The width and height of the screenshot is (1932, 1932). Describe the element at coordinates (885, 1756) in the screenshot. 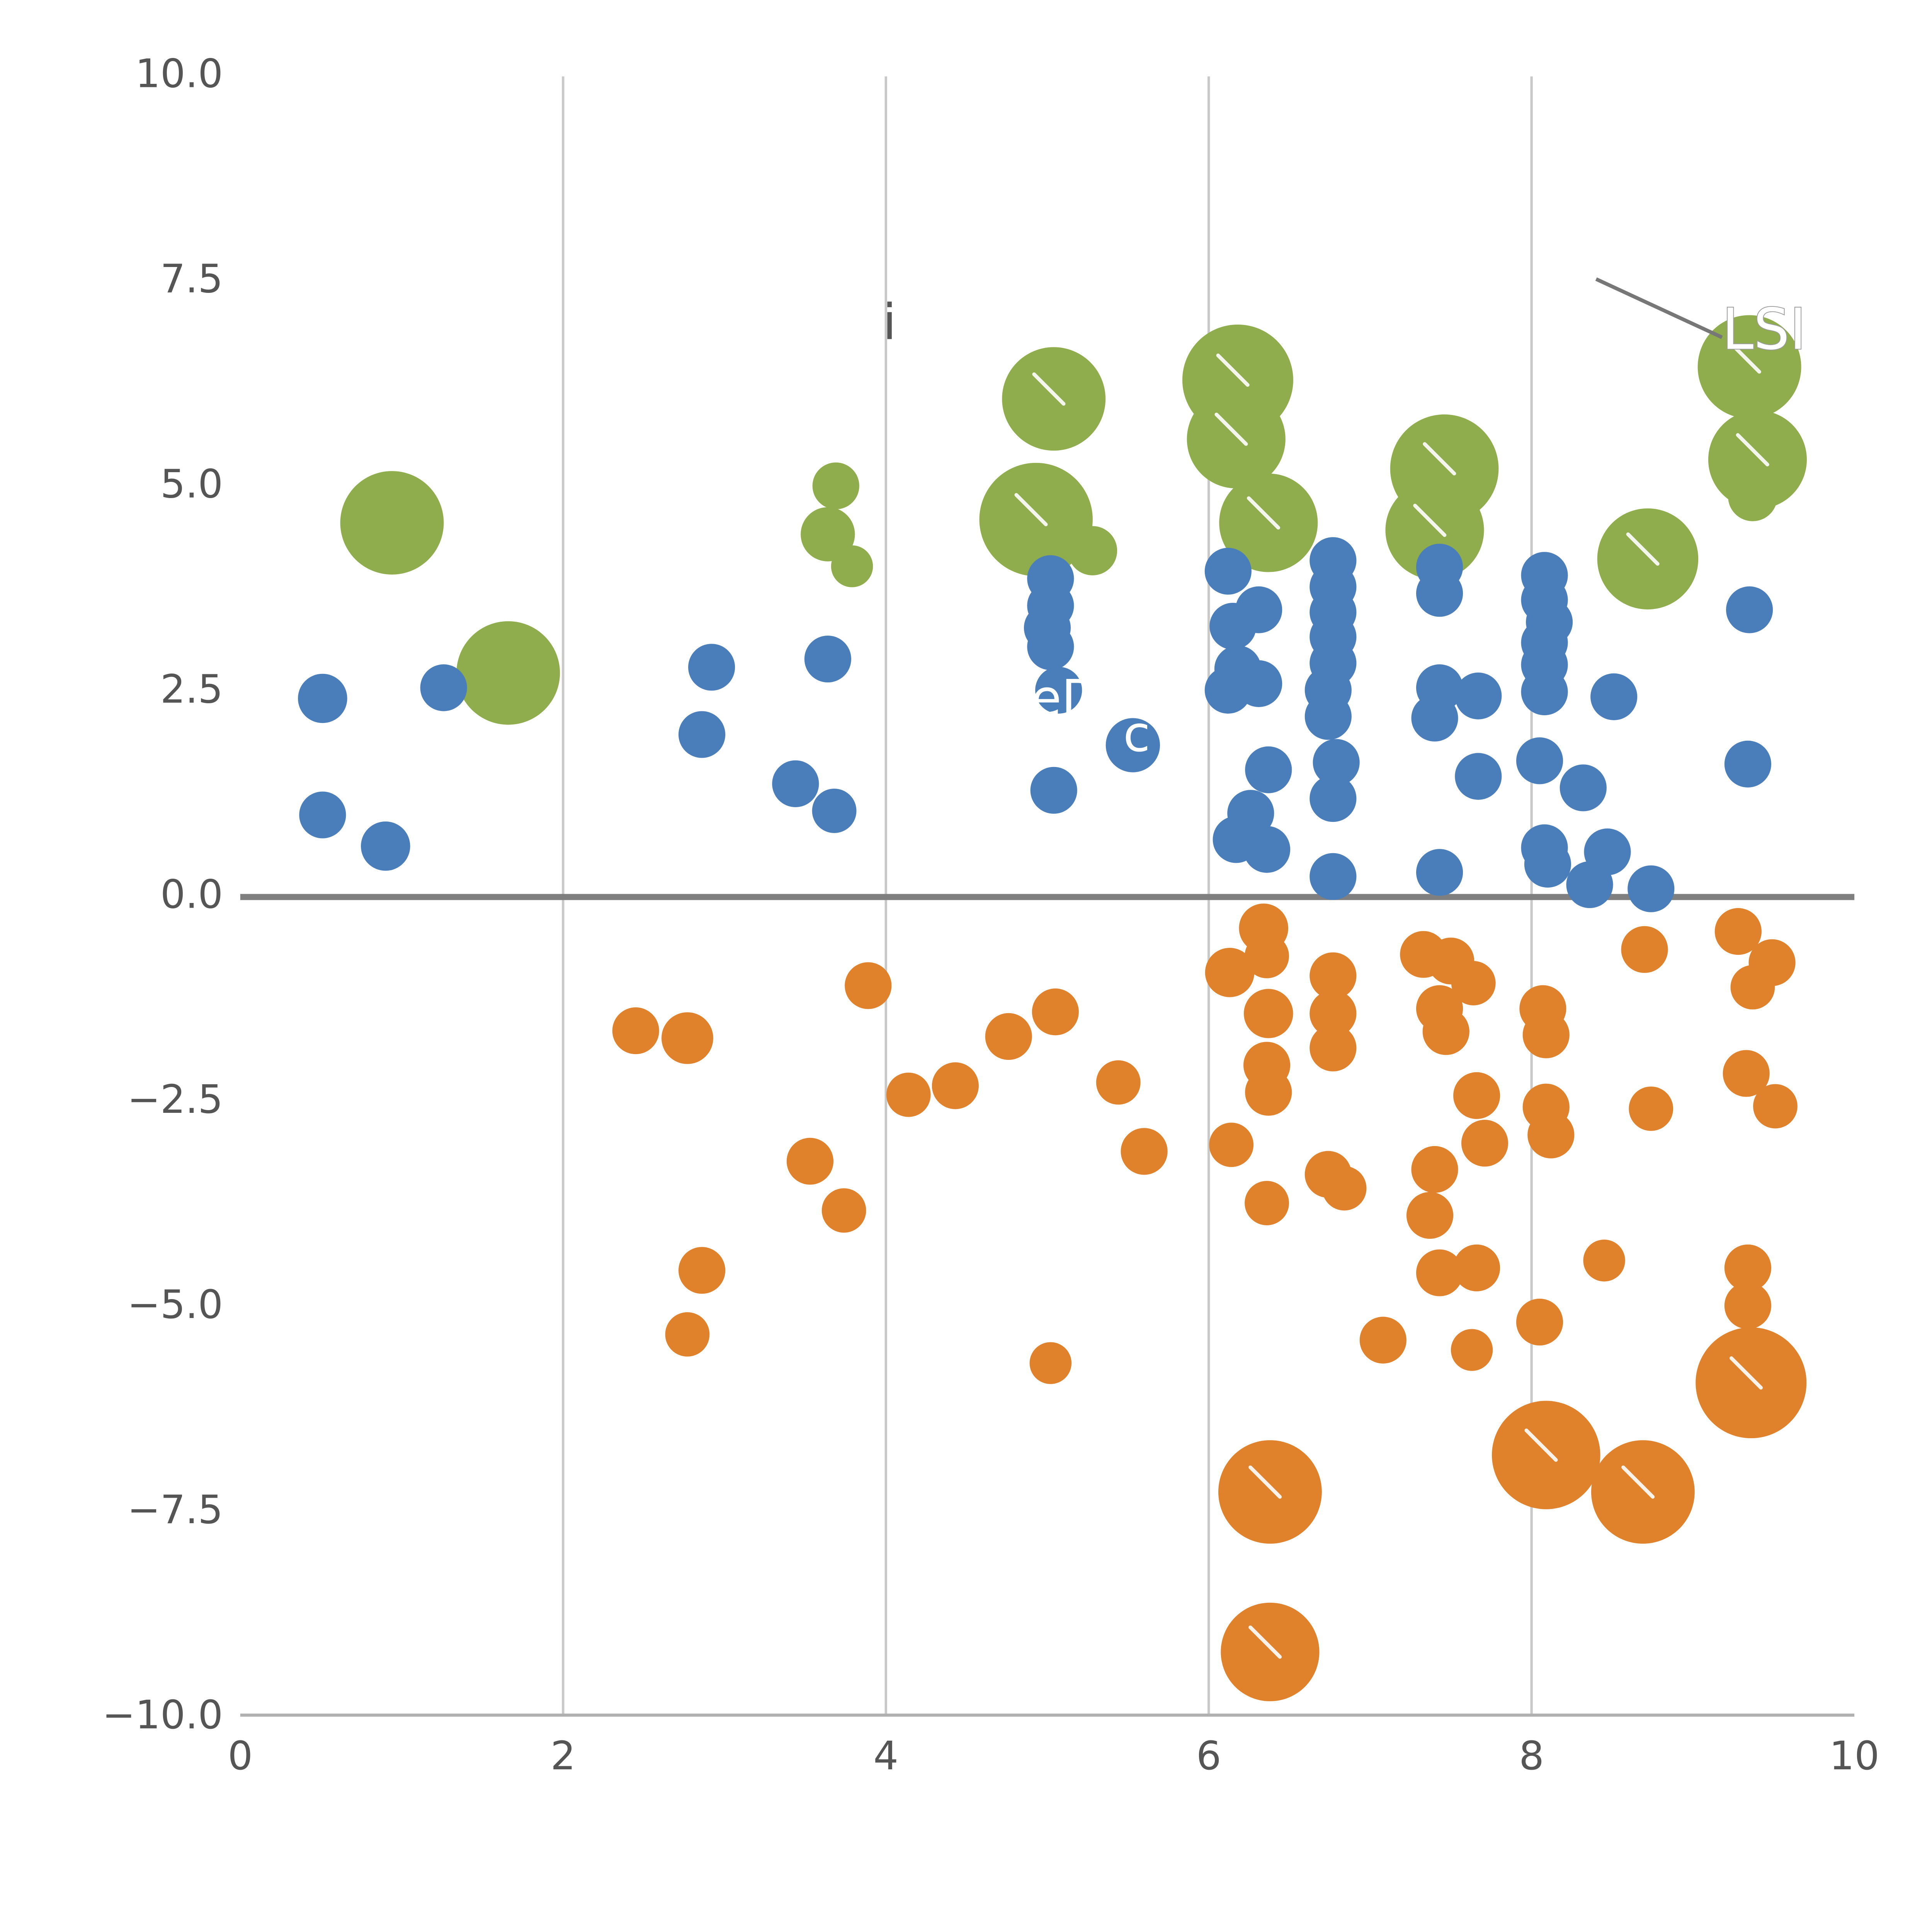

I see `x-tick-label: 4` at that location.